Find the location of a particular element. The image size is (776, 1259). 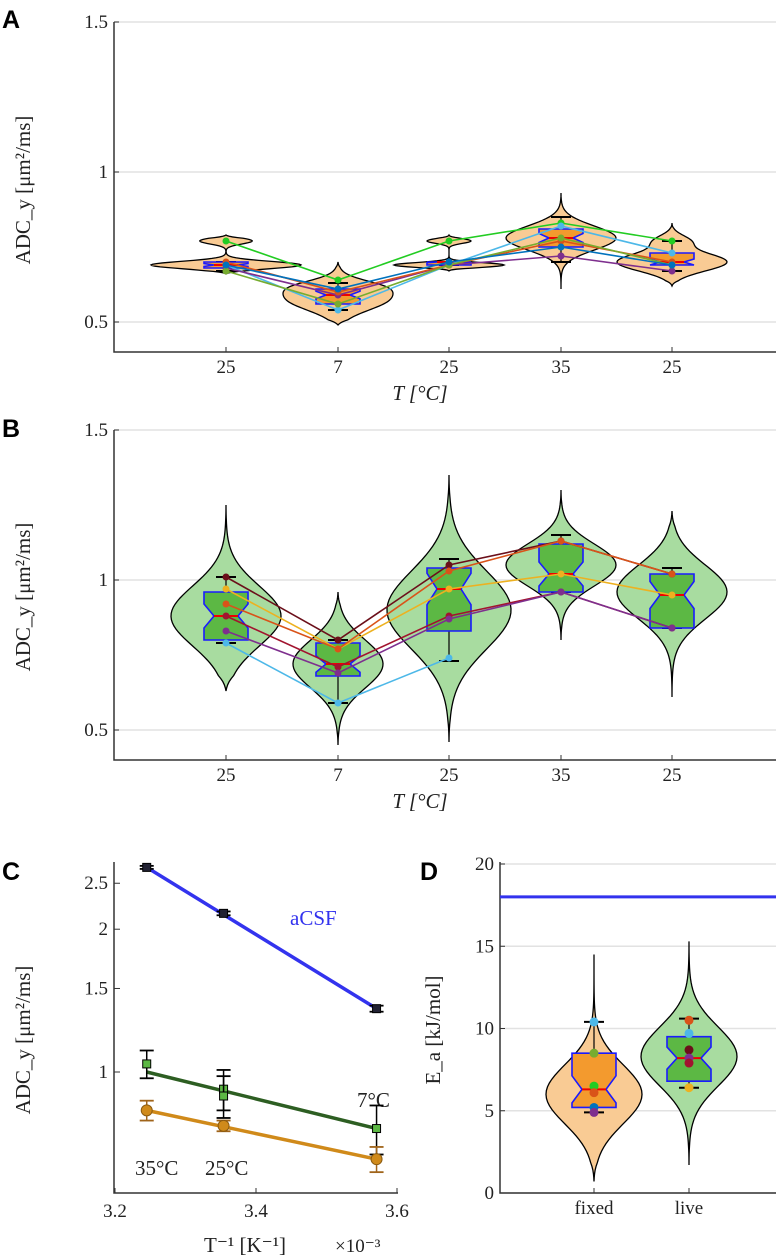

panel-label-b: B is located at coordinates (11, 429).